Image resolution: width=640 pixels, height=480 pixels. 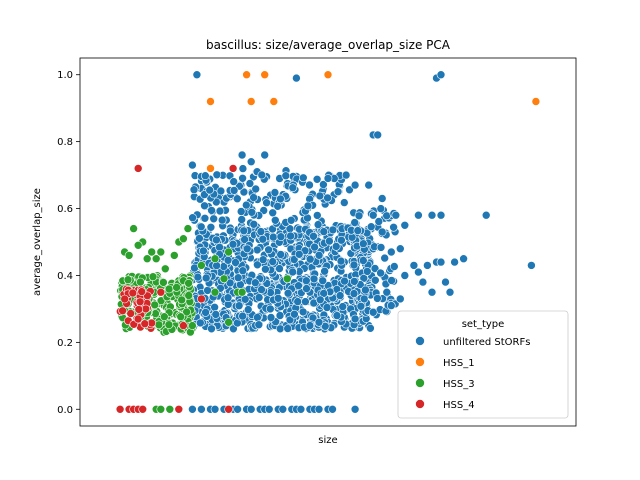 What do you see at coordinates (486, 342) in the screenshot?
I see `legend-label: unfiltered StORFs` at bounding box center [486, 342].